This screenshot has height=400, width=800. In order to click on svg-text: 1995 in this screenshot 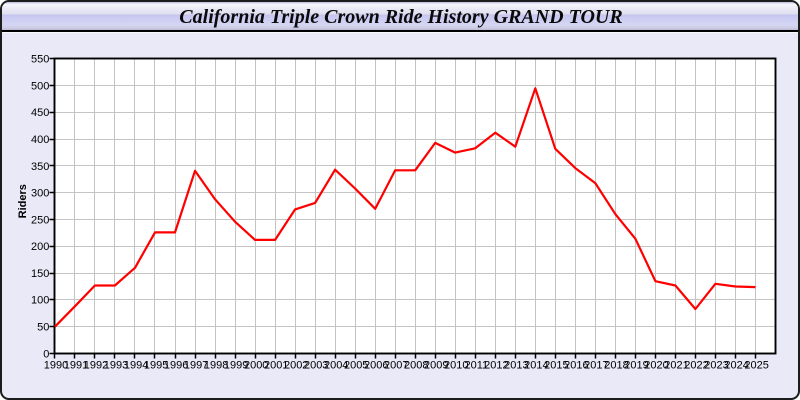, I will do `click(156, 366)`.